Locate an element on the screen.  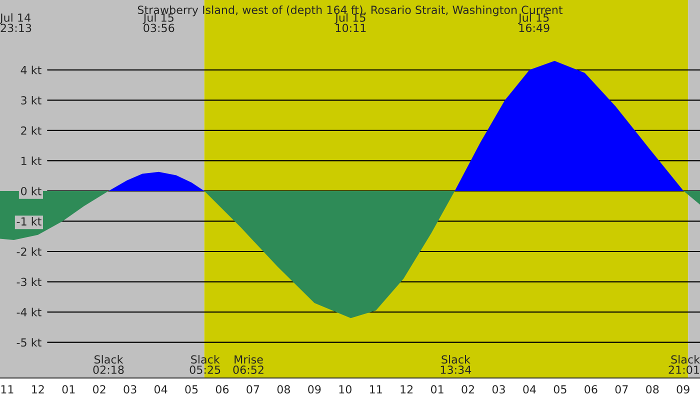
x-tick-label: 10 is located at coordinates (345, 389).